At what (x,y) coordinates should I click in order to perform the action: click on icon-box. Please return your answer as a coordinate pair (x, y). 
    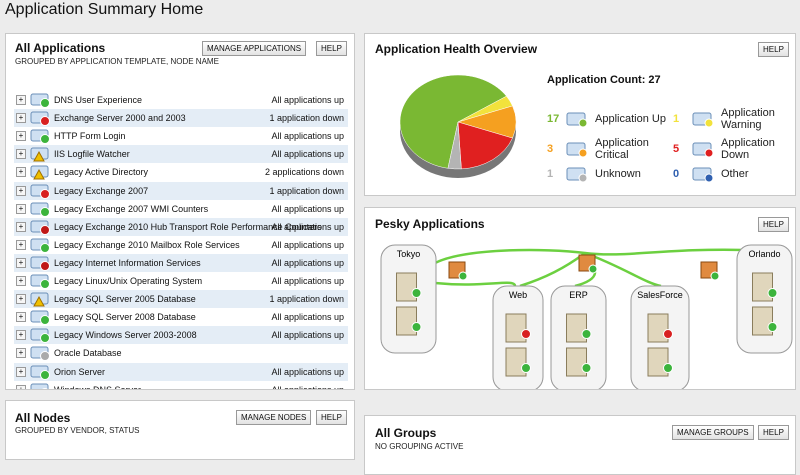
    Looking at the image, I should click on (39, 386).